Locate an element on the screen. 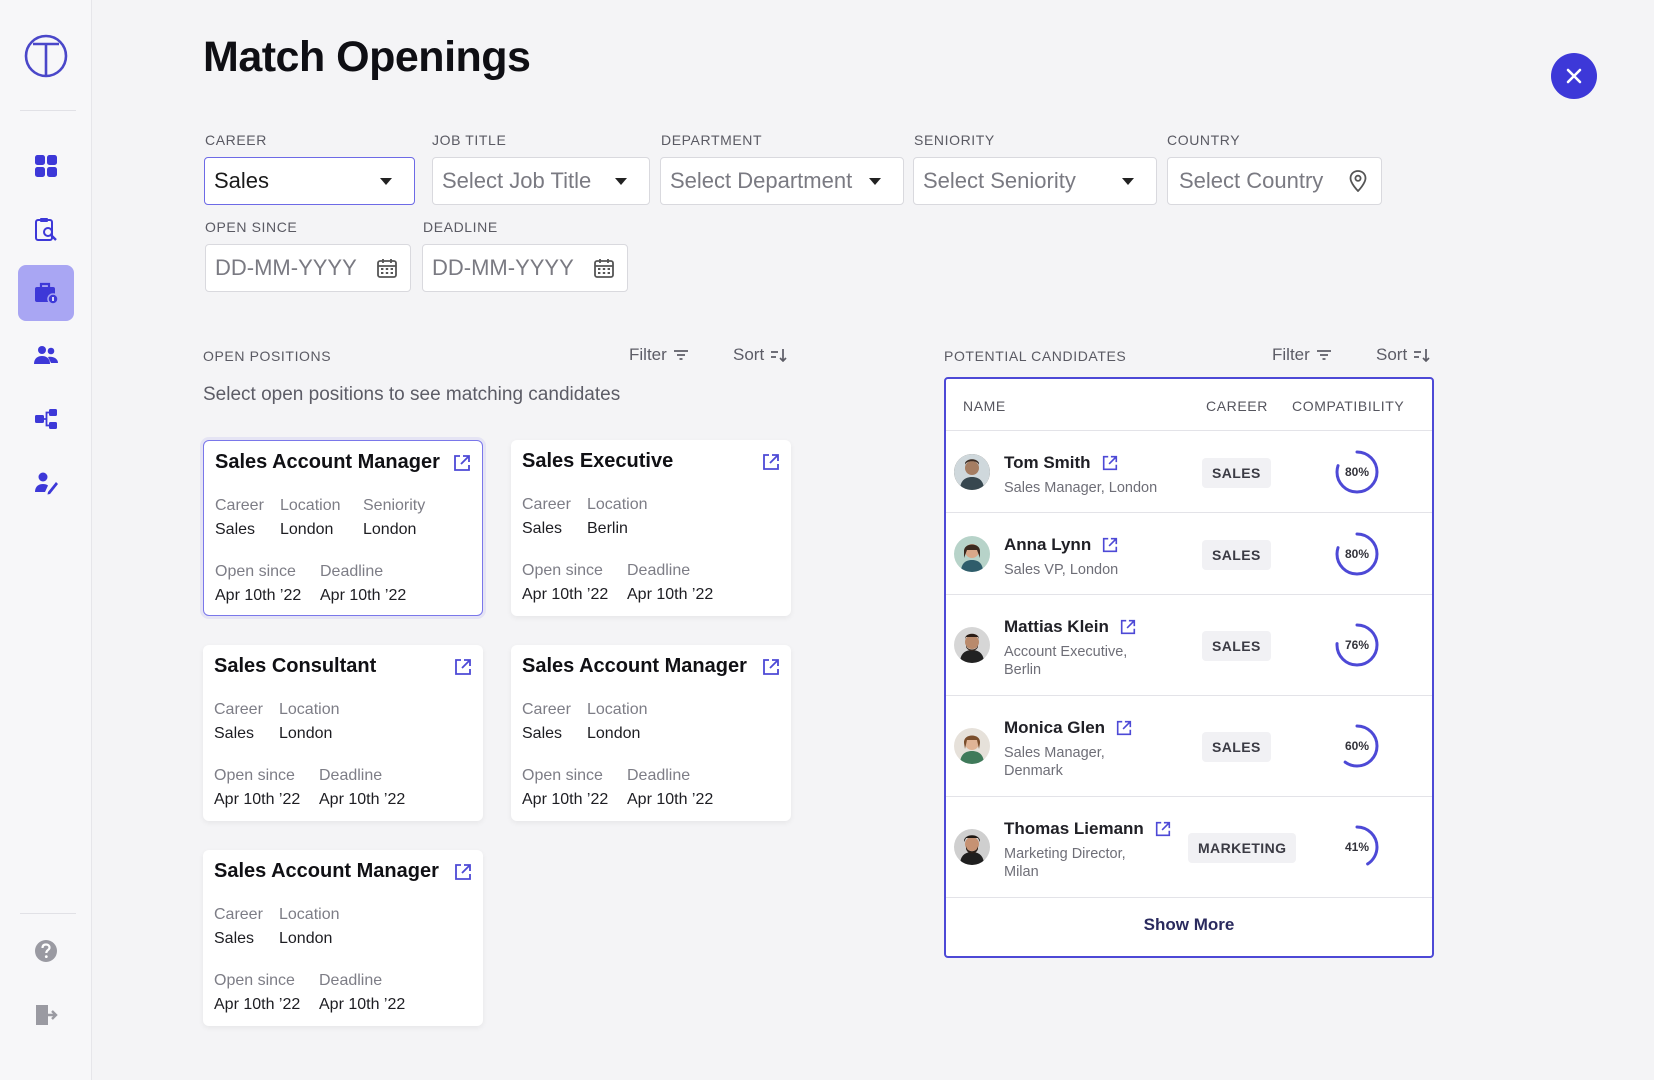 Image resolution: width=1654 pixels, height=1080 pixels. nav-help is located at coordinates (46, 951).